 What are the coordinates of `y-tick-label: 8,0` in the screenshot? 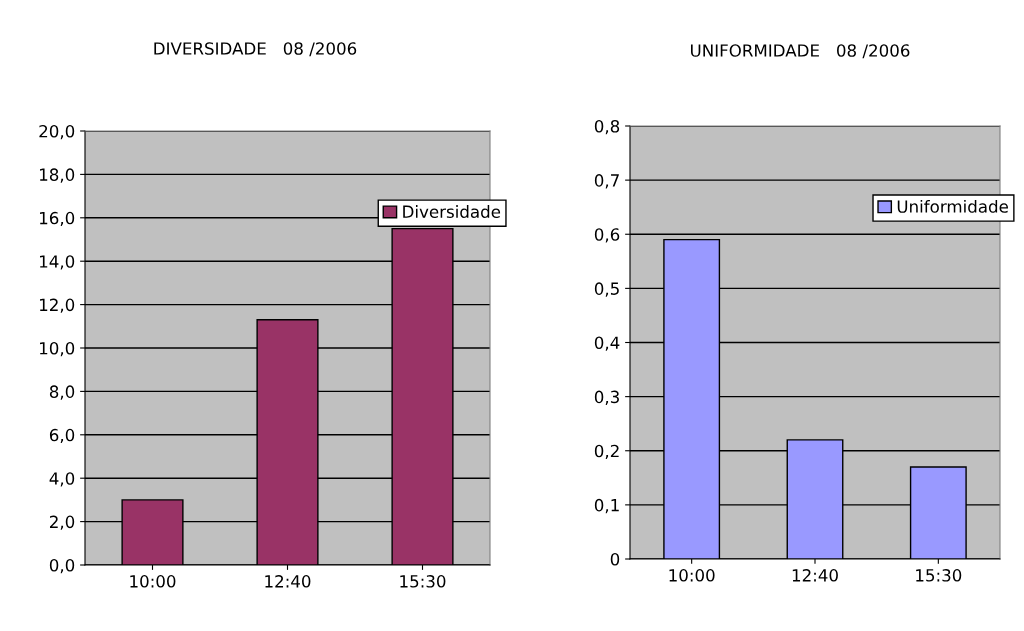 It's located at (62, 392).